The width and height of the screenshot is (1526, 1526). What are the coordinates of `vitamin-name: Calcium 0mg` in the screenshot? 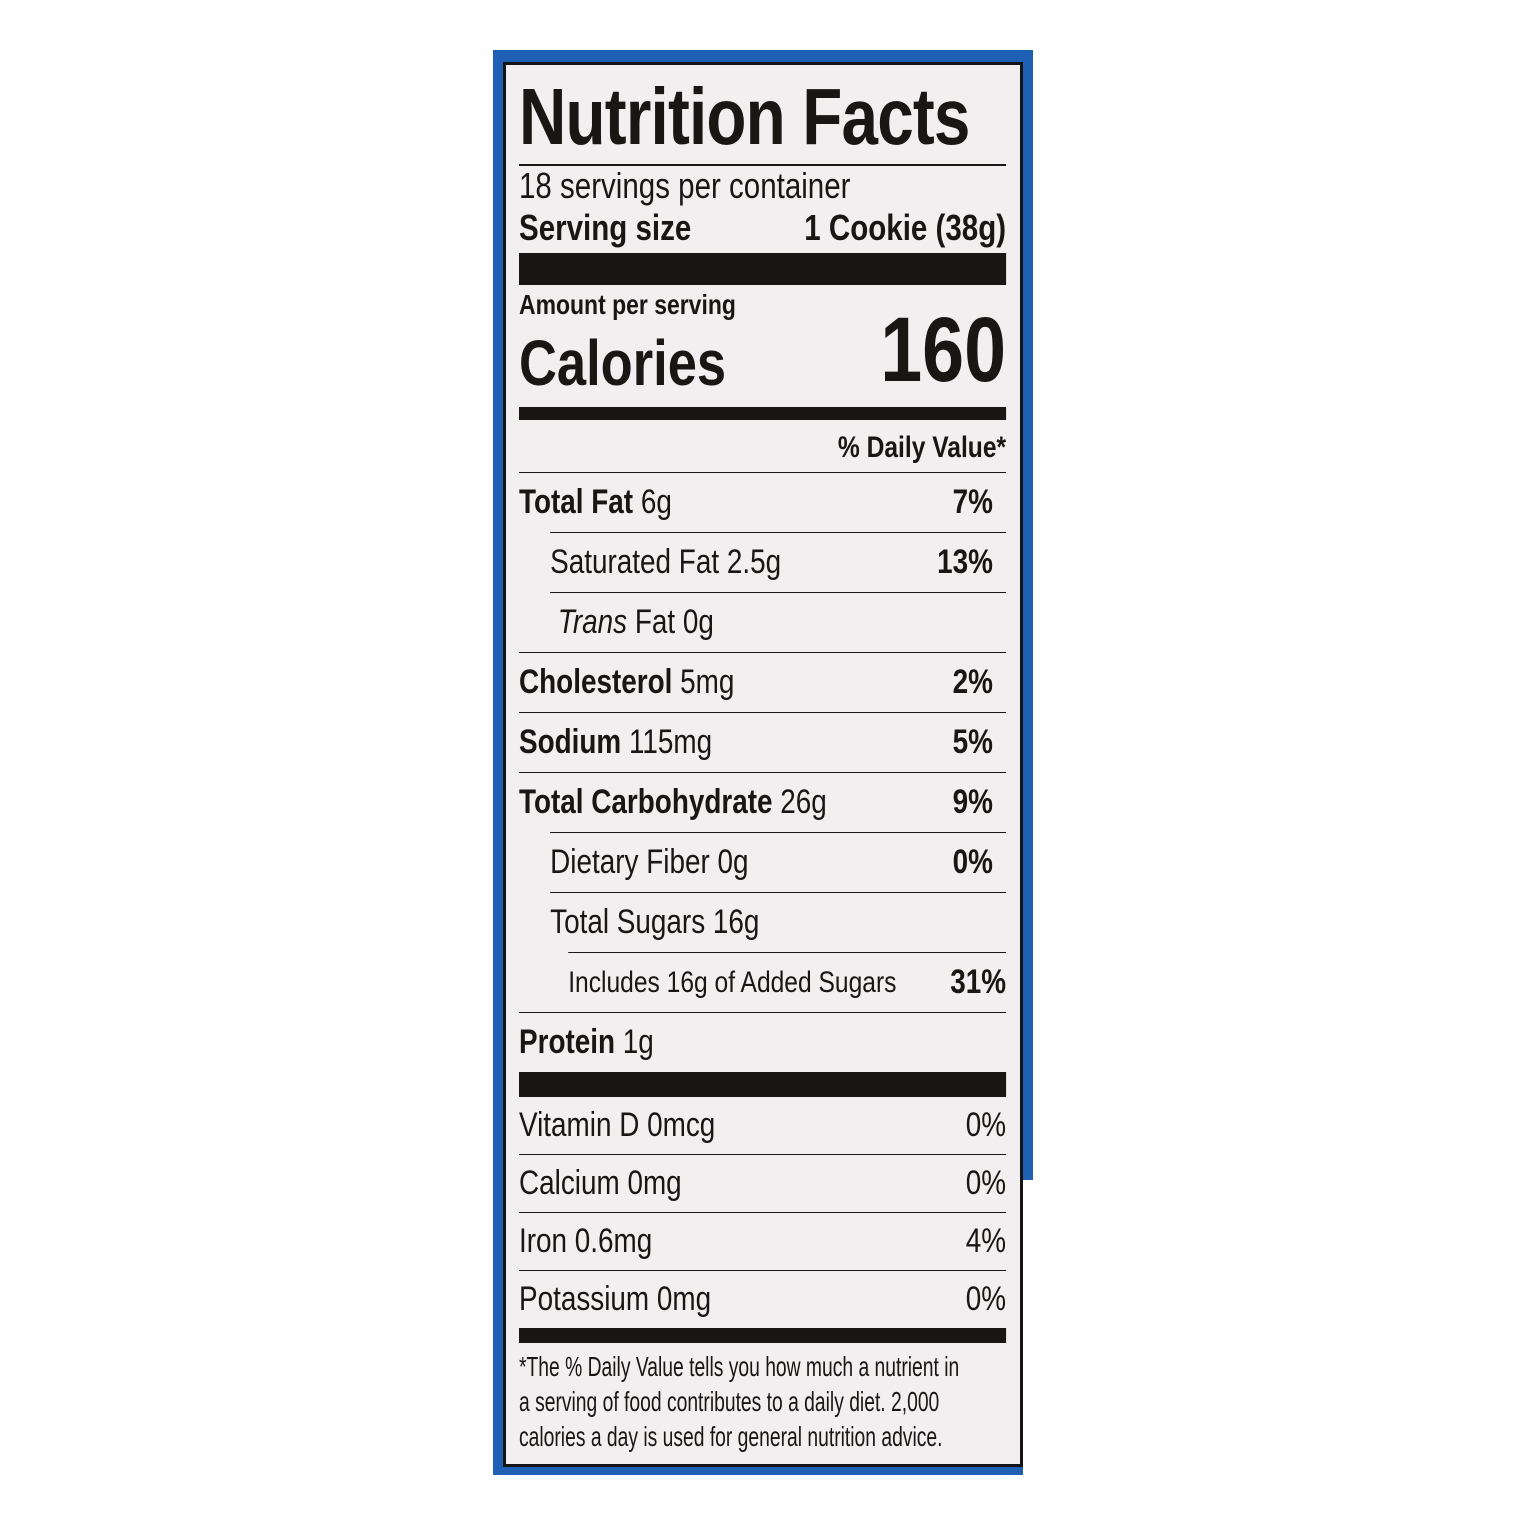 It's located at (600, 1183).